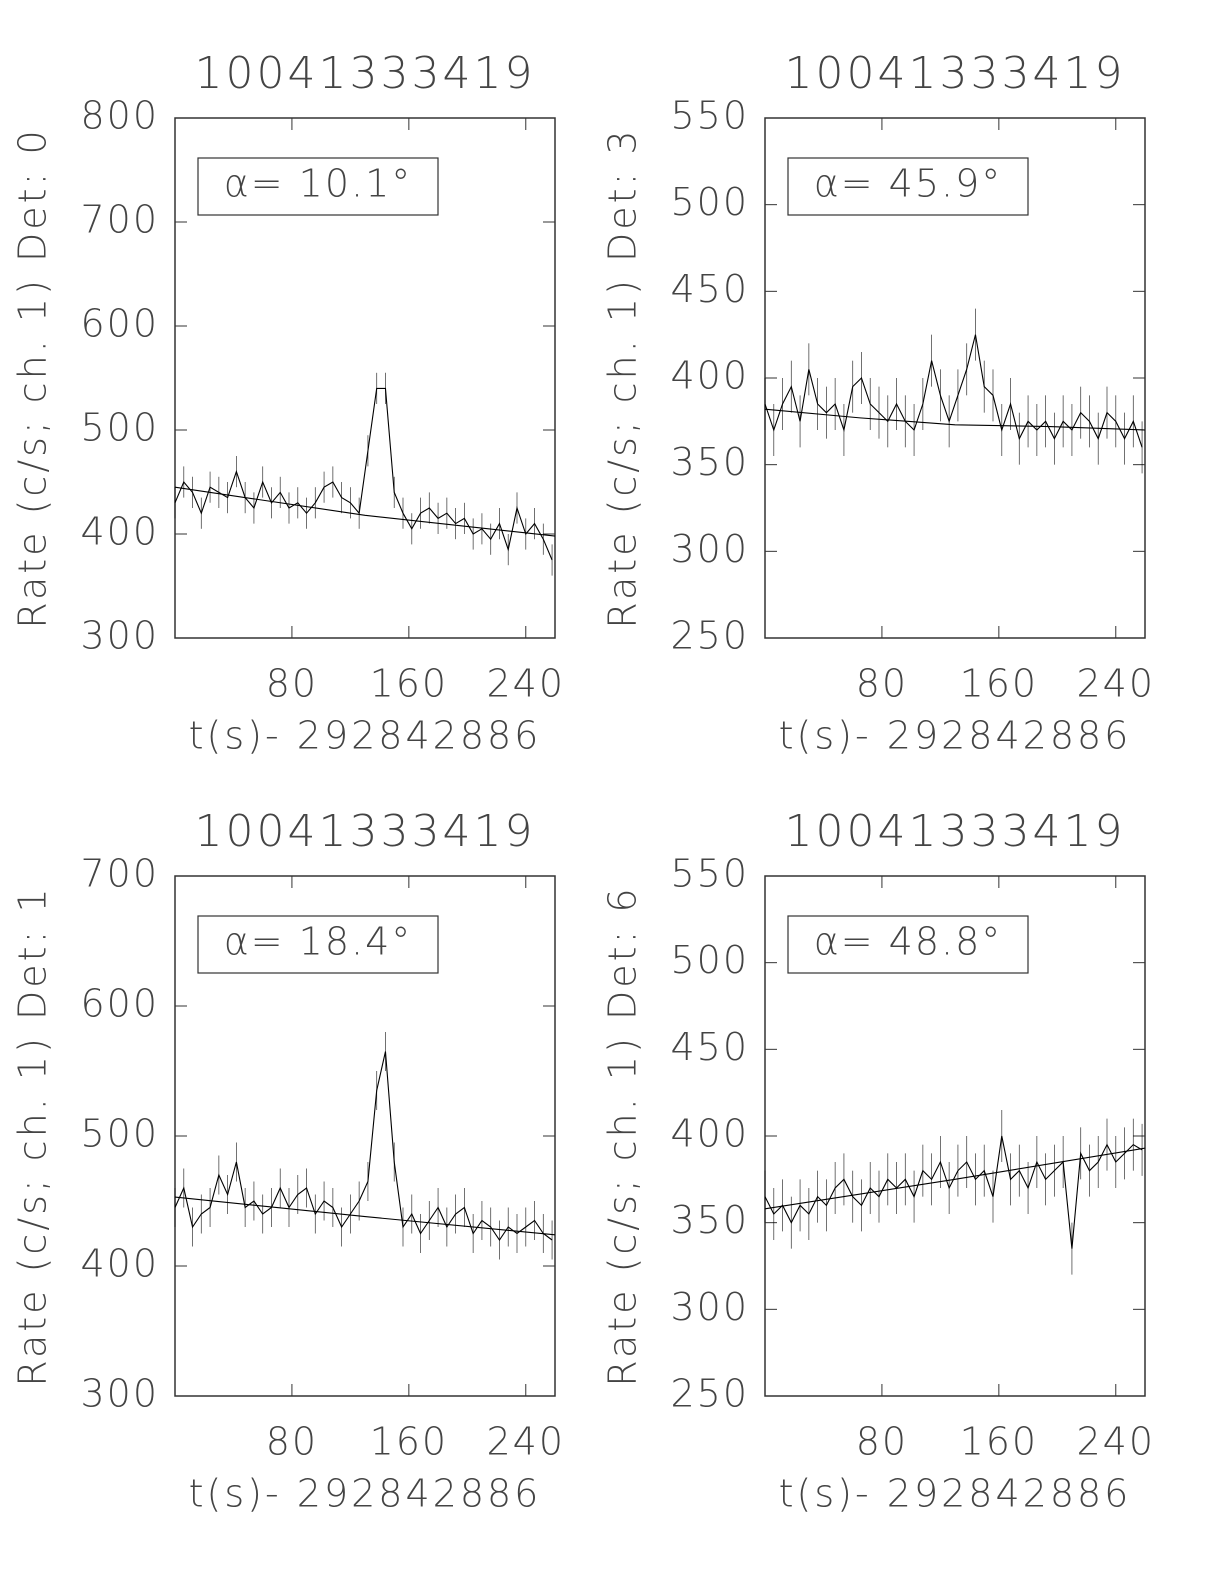 This screenshot has height=1584, width=1224. Describe the element at coordinates (623, 377) in the screenshot. I see `y-axis-label: Rate (c/s; ch. 1) Det: 3` at that location.